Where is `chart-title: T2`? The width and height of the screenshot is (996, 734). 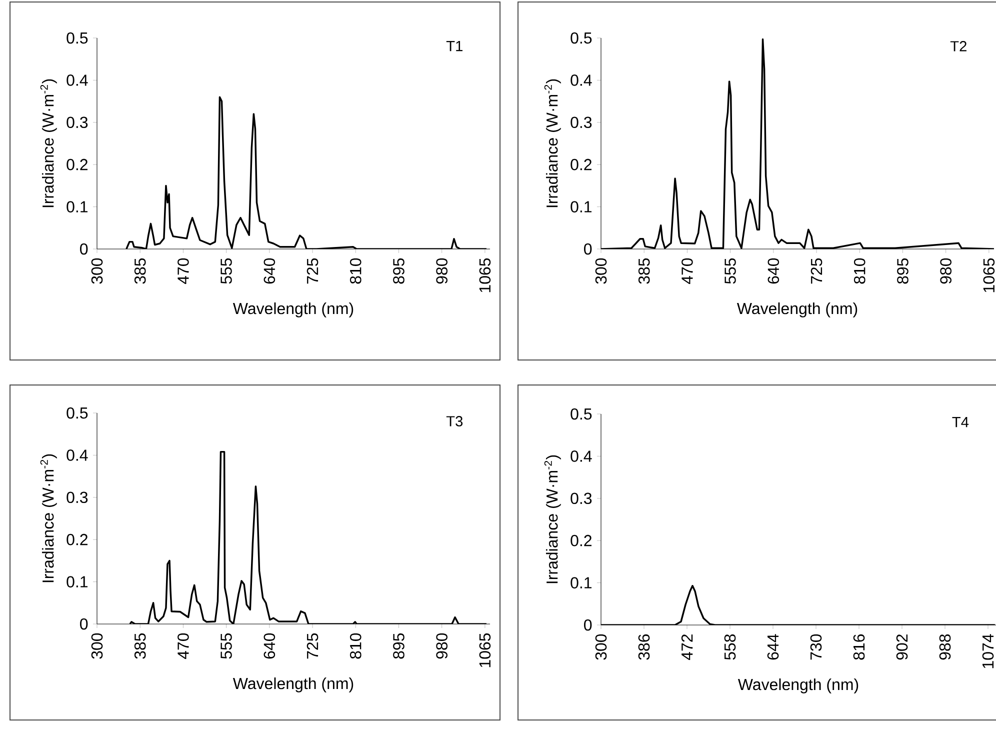 chart-title: T2 is located at coordinates (958, 46).